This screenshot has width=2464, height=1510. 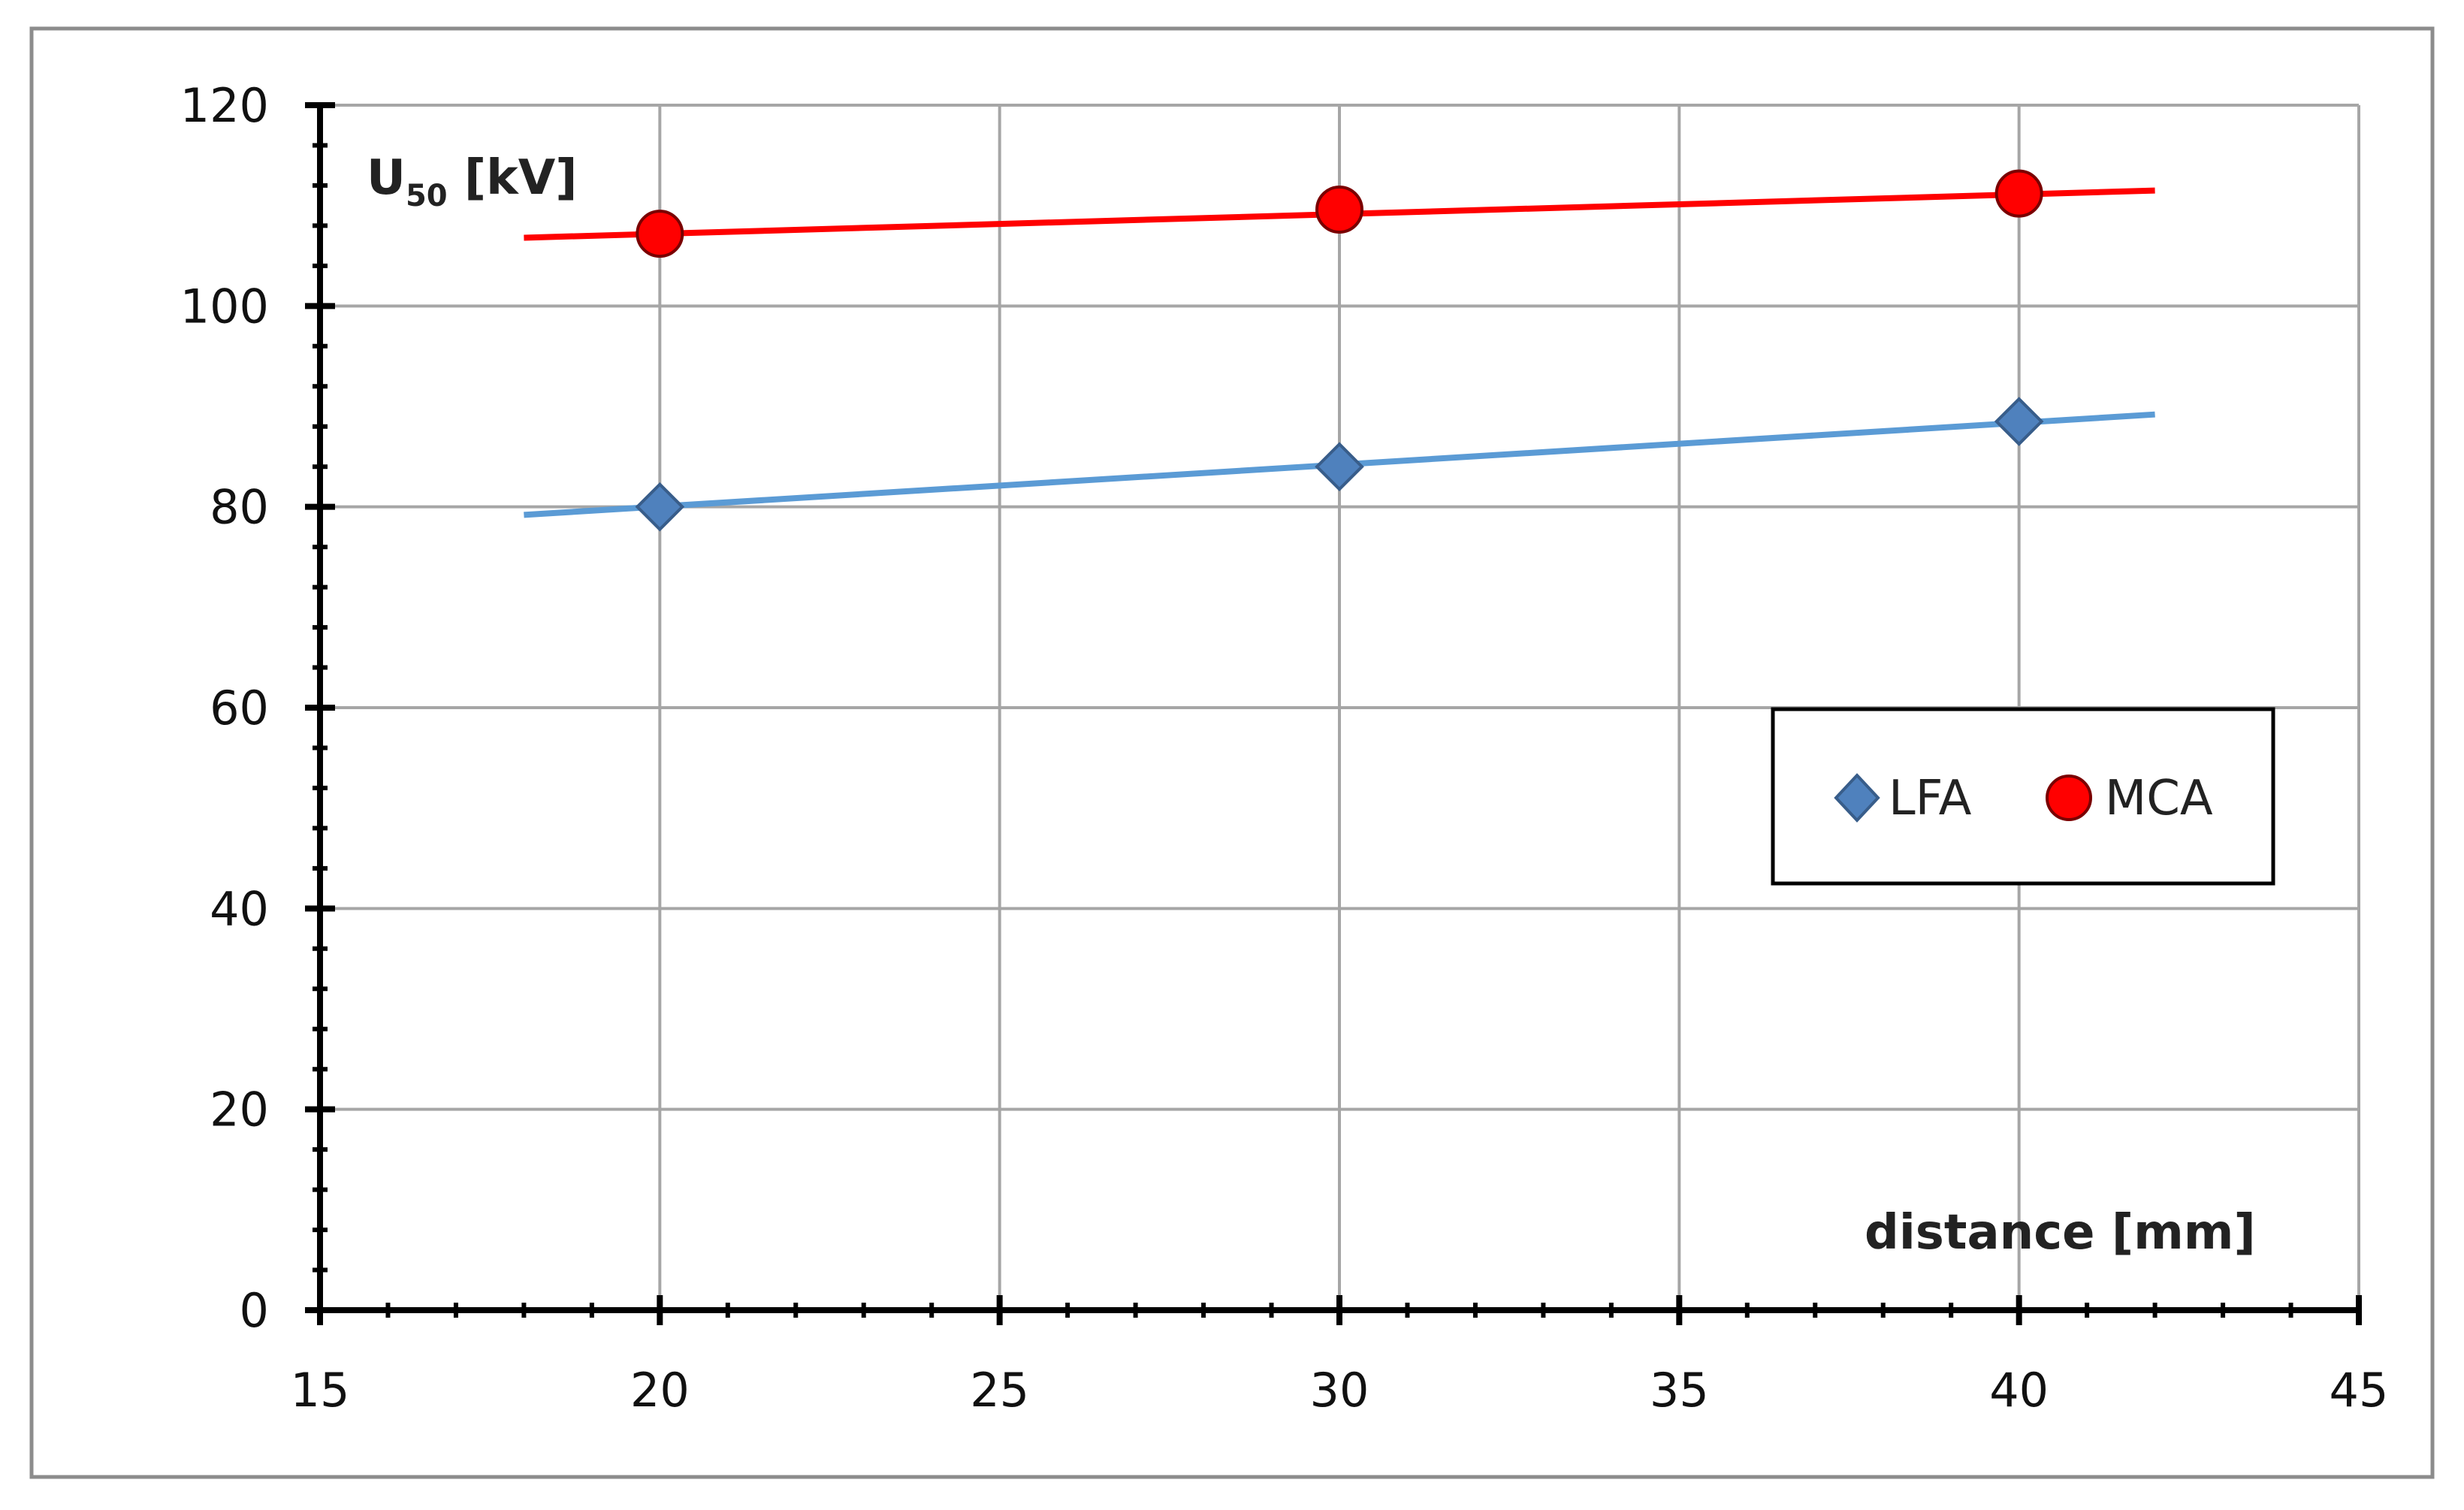 What do you see at coordinates (239, 507) in the screenshot?
I see `y-tick-label: 80` at bounding box center [239, 507].